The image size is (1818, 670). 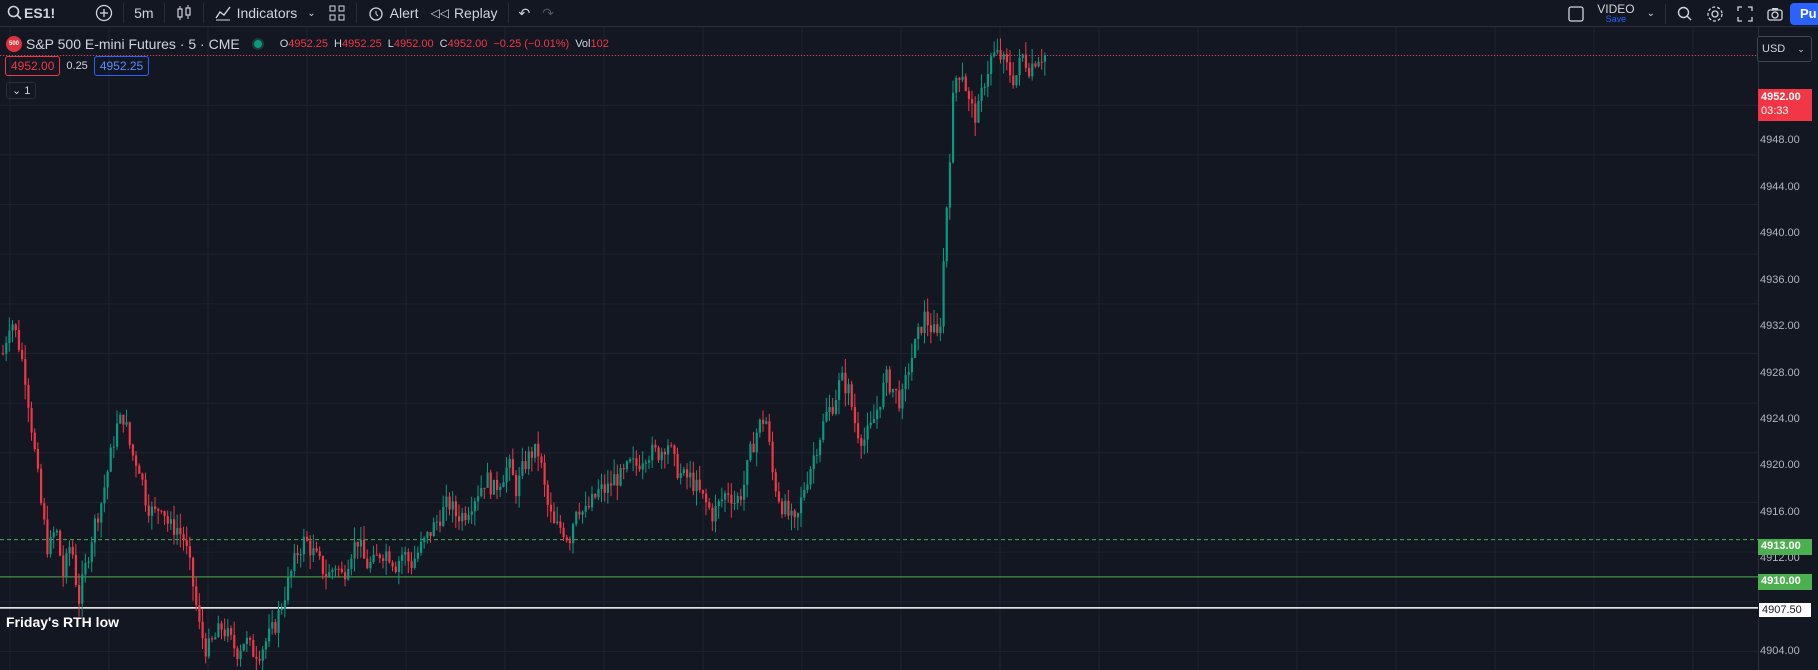 What do you see at coordinates (1804, 13) in the screenshot?
I see `publish-button: Pu` at bounding box center [1804, 13].